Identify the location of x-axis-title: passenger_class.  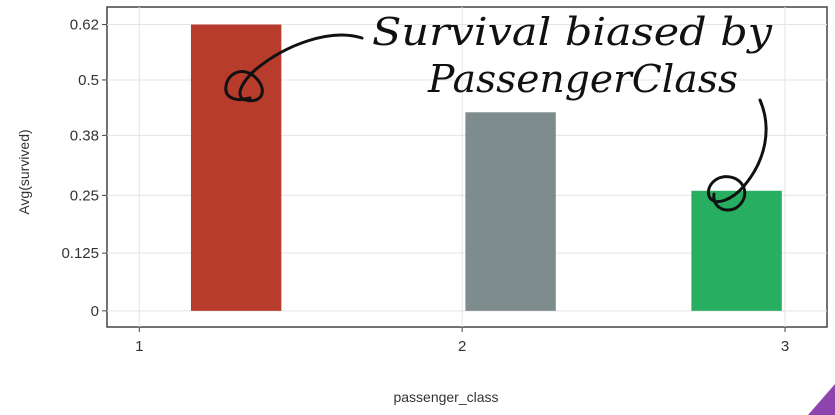
(445, 397).